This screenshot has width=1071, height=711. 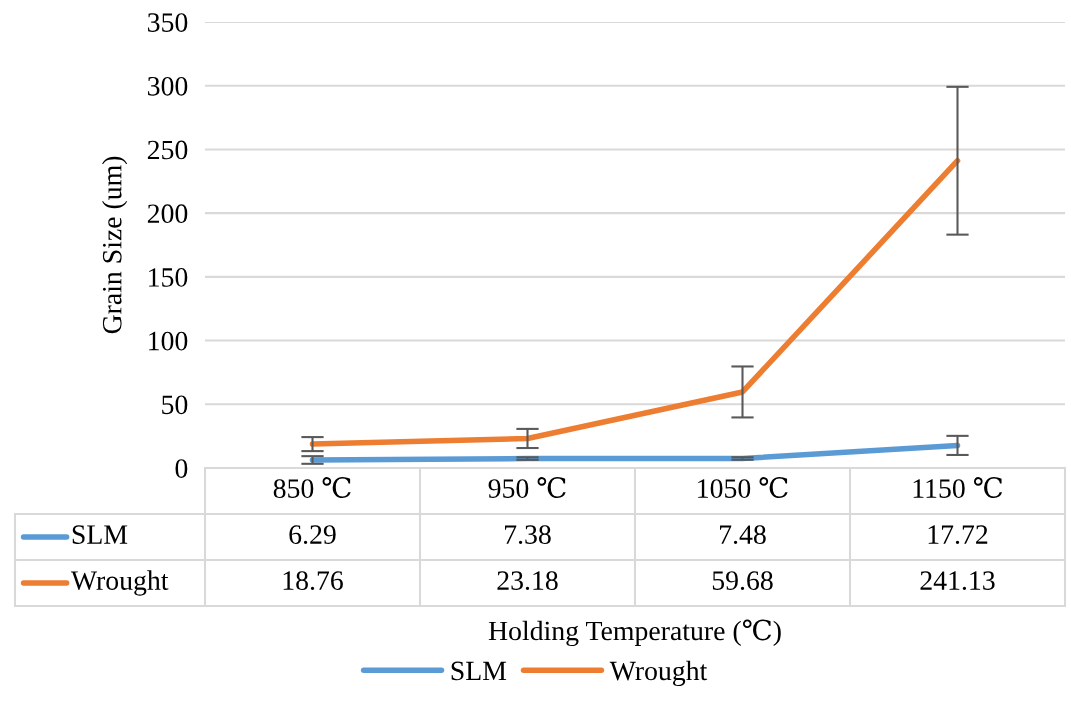 I want to click on legend-label: SLM, so click(x=100, y=534).